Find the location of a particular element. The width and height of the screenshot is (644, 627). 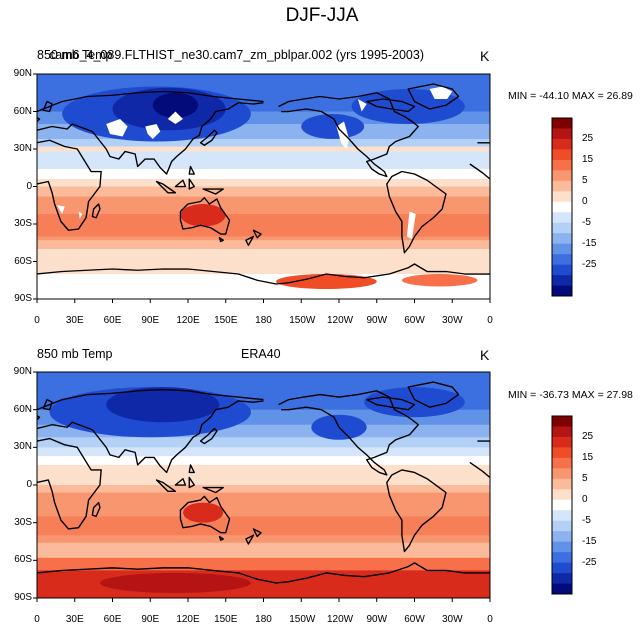

bottom-center-title: ERA40 is located at coordinates (261, 354).